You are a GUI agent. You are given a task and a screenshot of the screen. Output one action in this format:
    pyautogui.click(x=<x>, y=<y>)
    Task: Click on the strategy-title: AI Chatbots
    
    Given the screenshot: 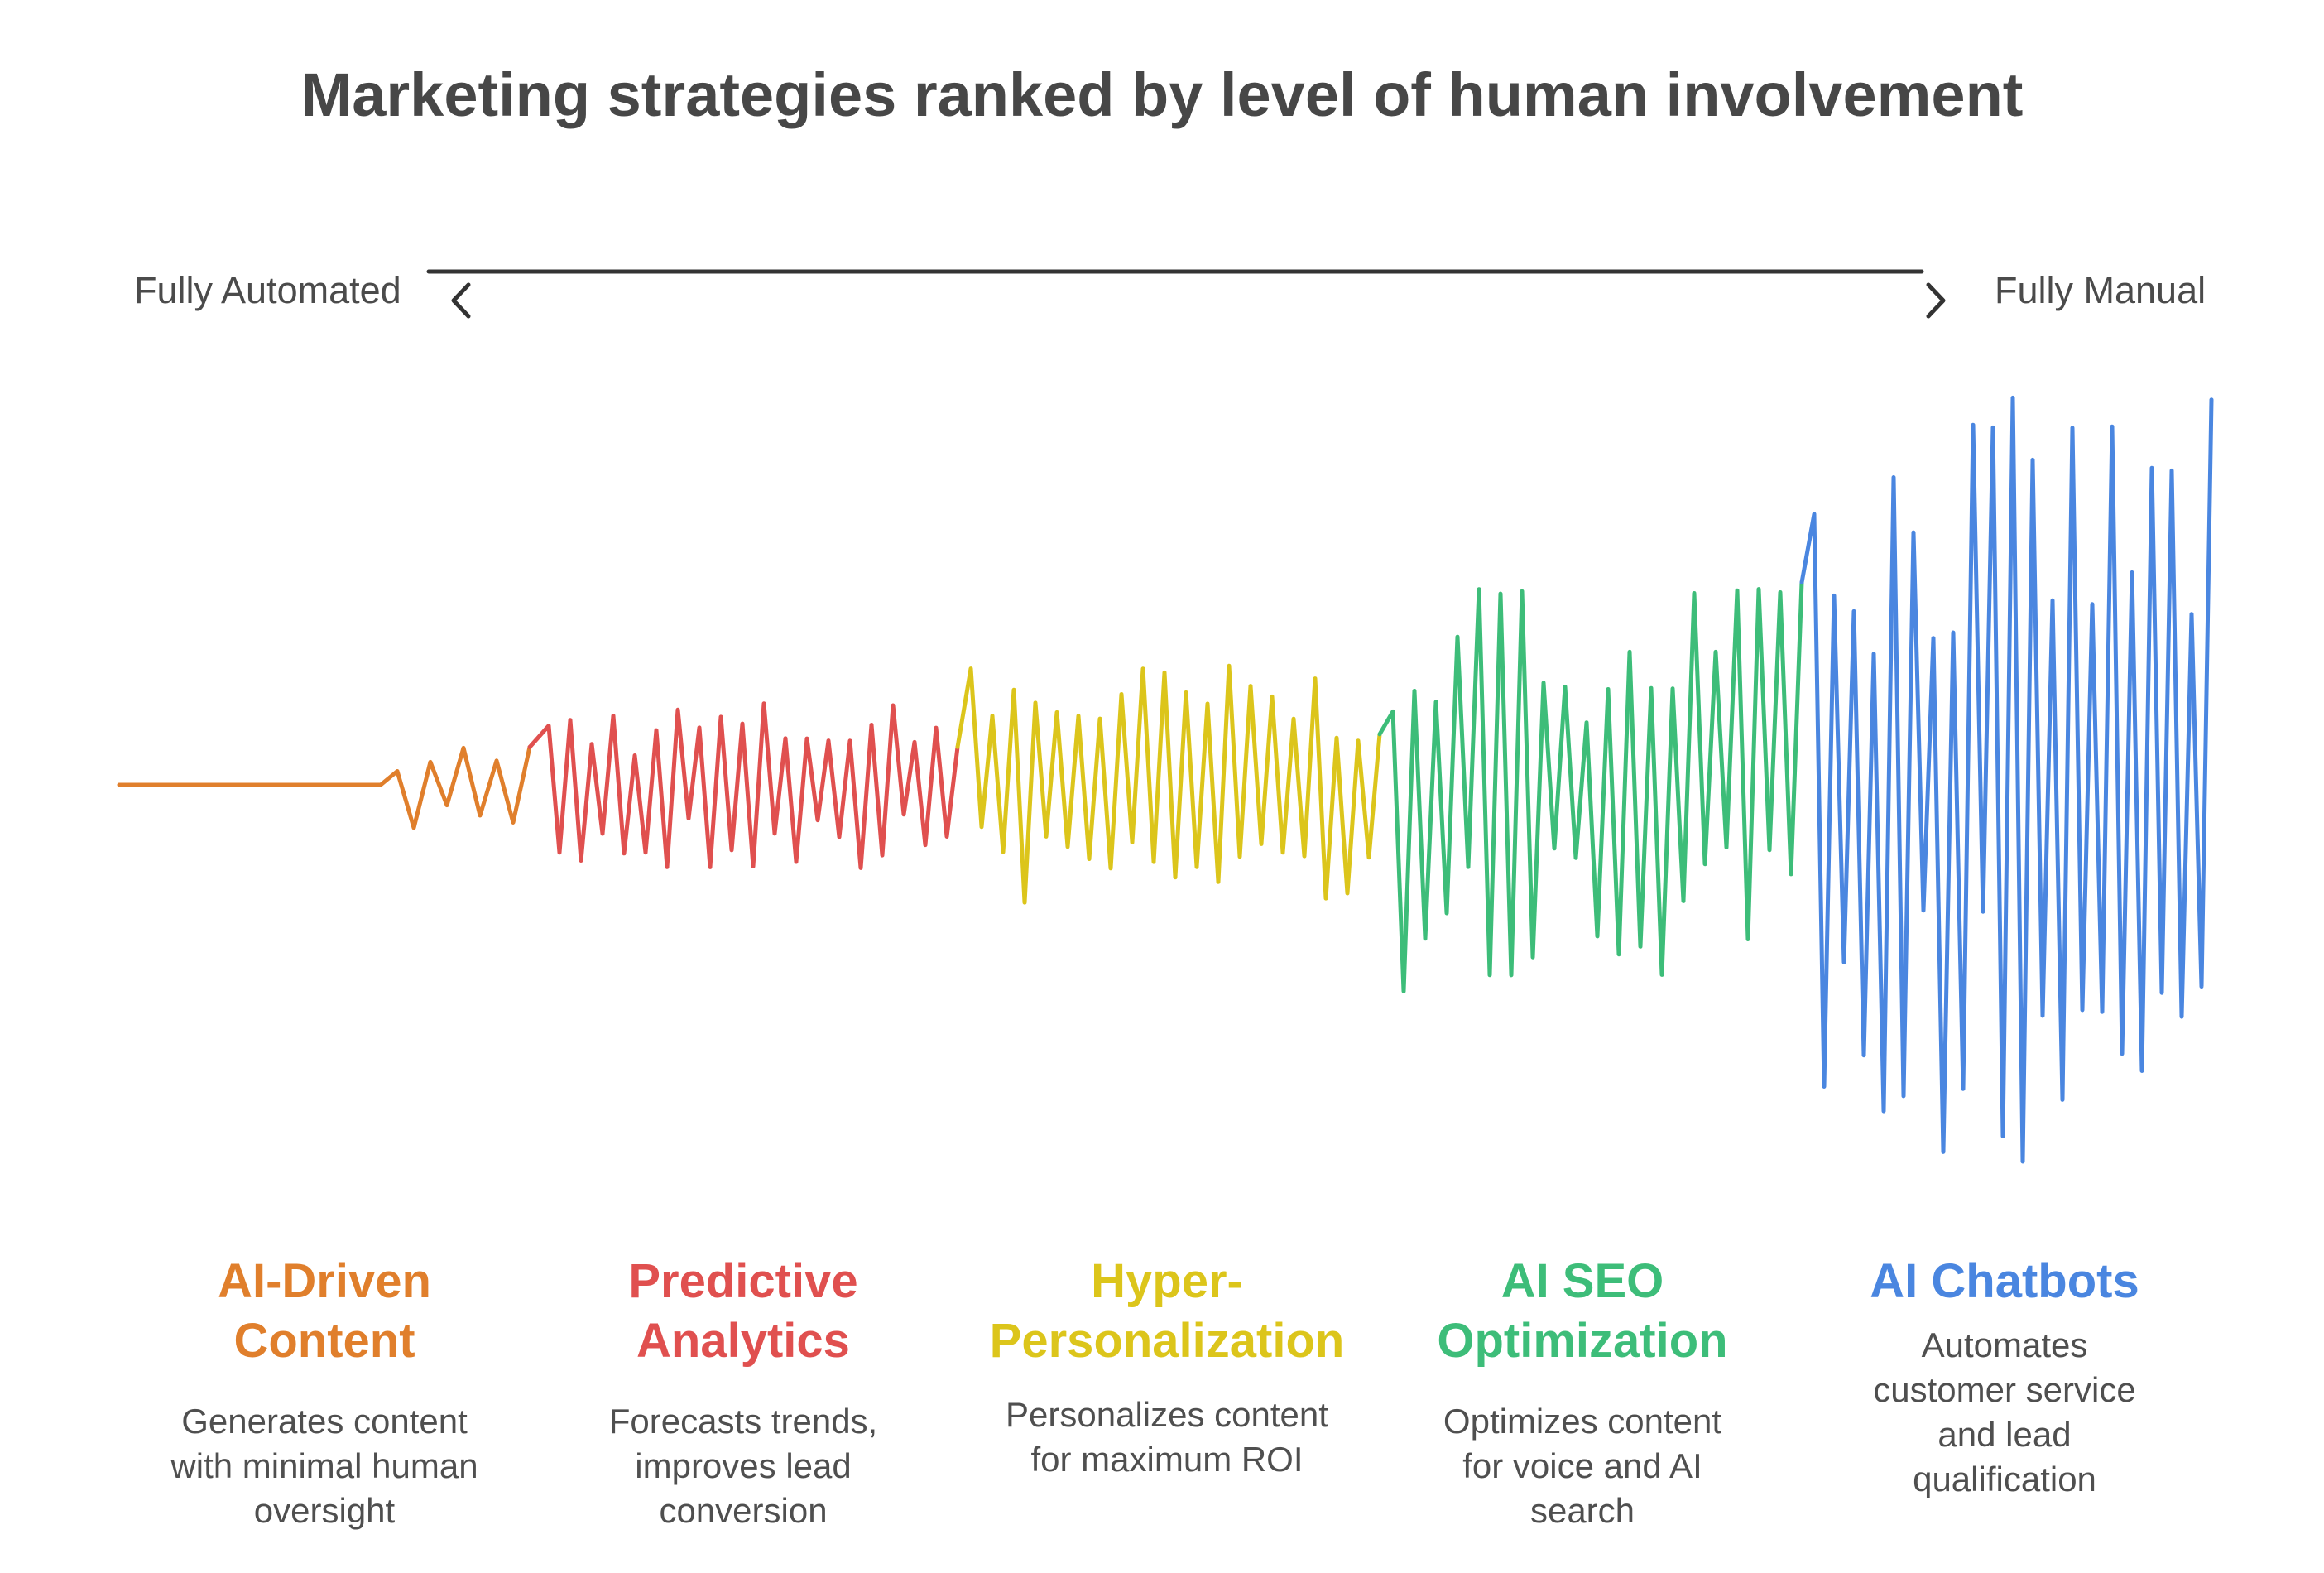 What is the action you would take?
    pyautogui.click(x=2005, y=1281)
    